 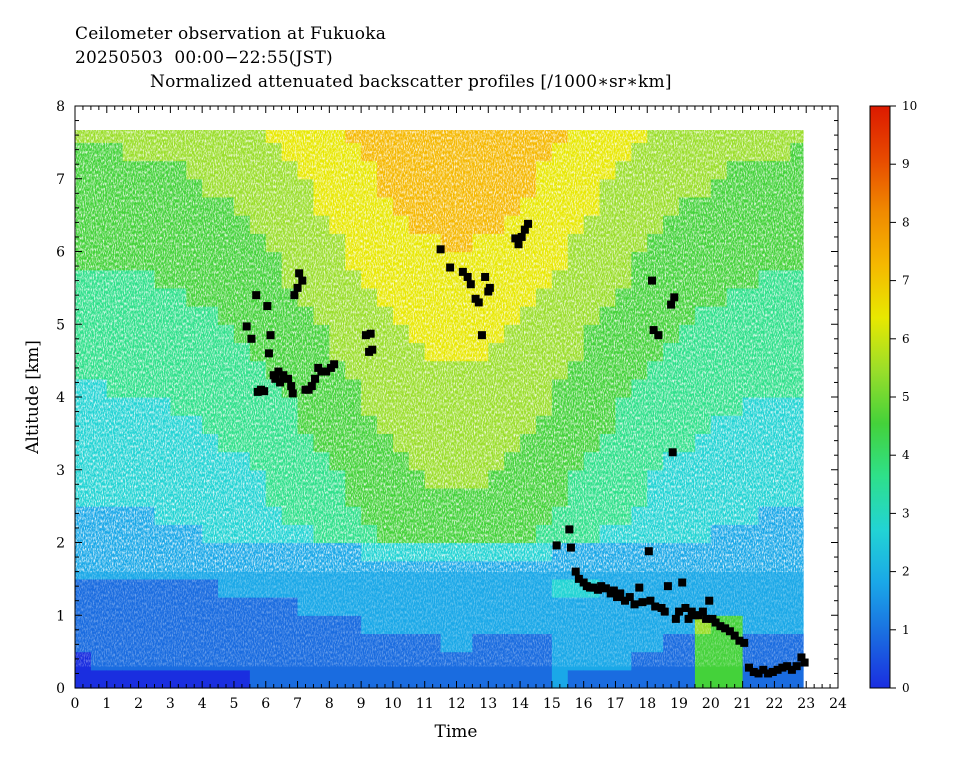 I want to click on colorbar-tick-label: 2, so click(x=906, y=572).